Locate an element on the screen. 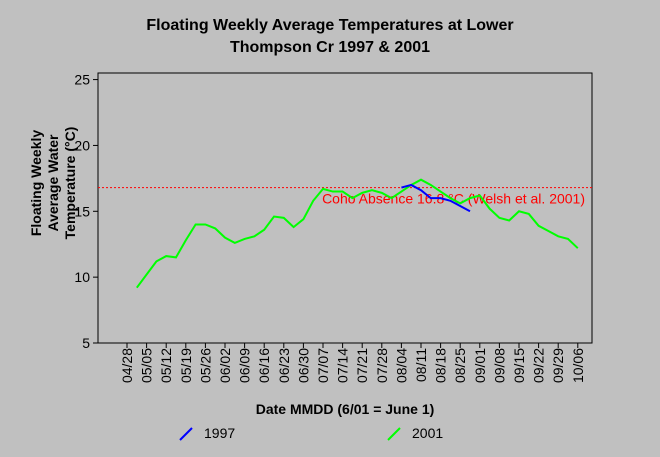  x-tick-label: 06/02 is located at coordinates (225, 365).